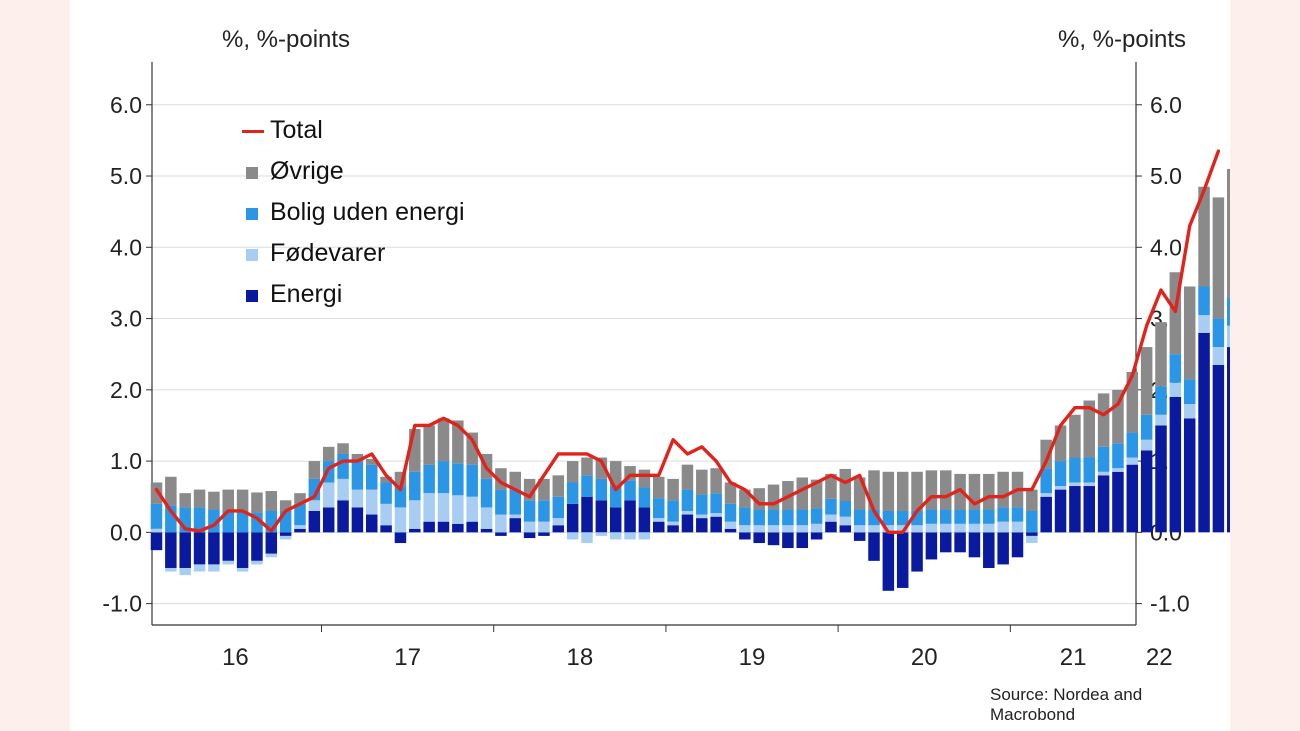  What do you see at coordinates (816, 494) in the screenshot?
I see `bar--vrige-46` at bounding box center [816, 494].